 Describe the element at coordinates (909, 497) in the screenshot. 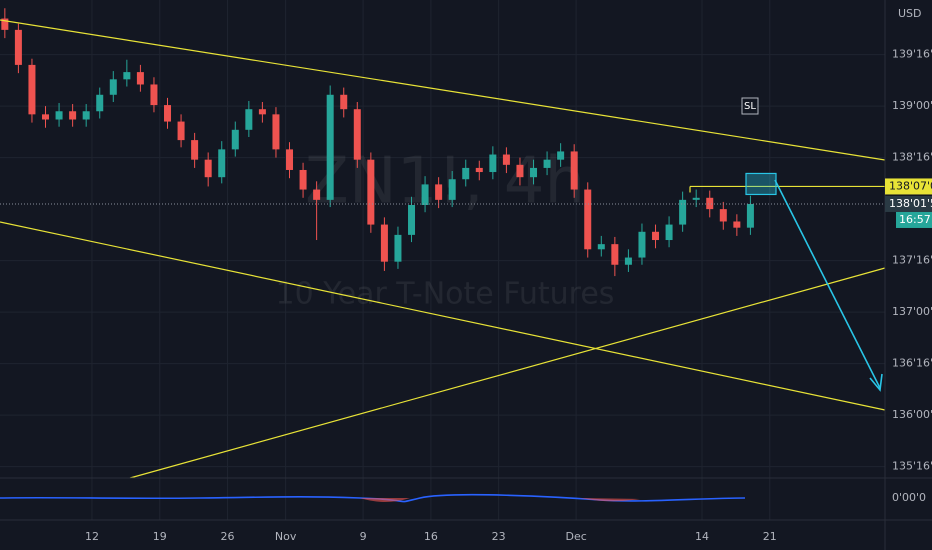

I see `indicator-tick-label: 0'00'0` at that location.